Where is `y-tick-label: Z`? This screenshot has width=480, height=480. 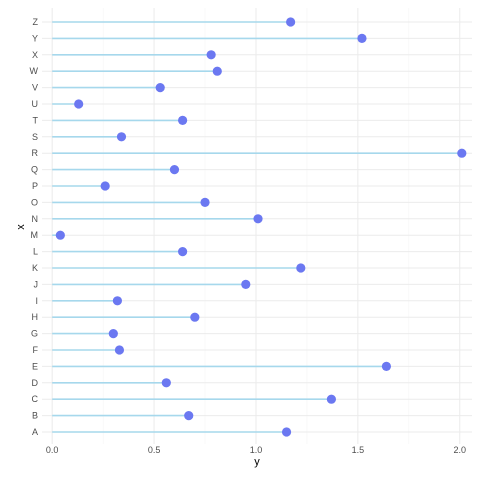 y-tick-label: Z is located at coordinates (36, 22).